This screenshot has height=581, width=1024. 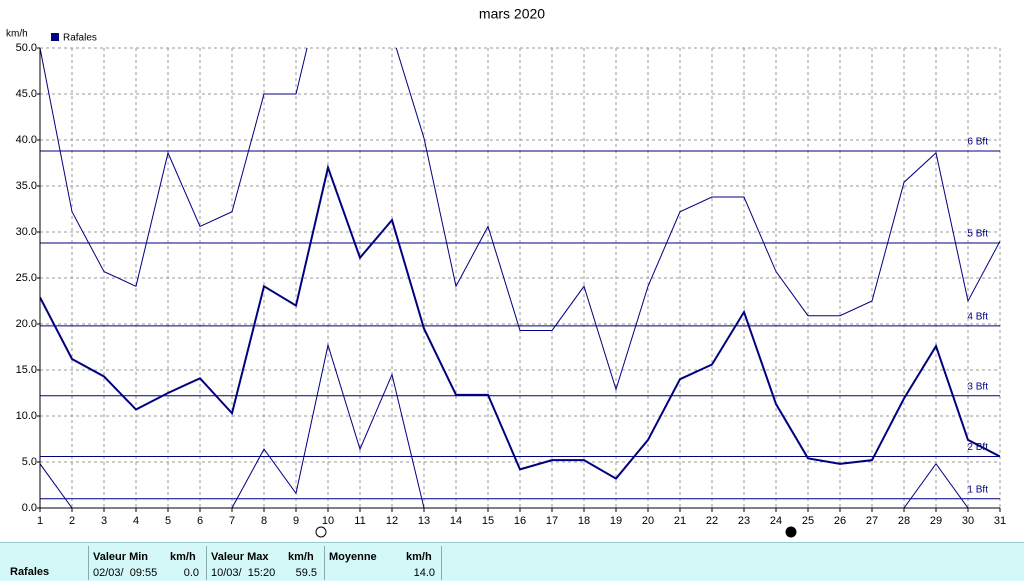 What do you see at coordinates (512, 14) in the screenshot?
I see `chart-title: mars 2020` at bounding box center [512, 14].